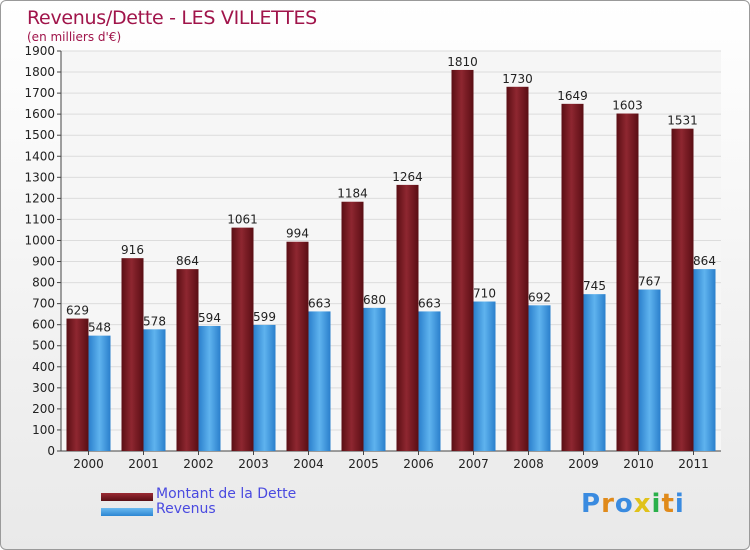  I want to click on y-tick-label: 700, so click(43, 304).